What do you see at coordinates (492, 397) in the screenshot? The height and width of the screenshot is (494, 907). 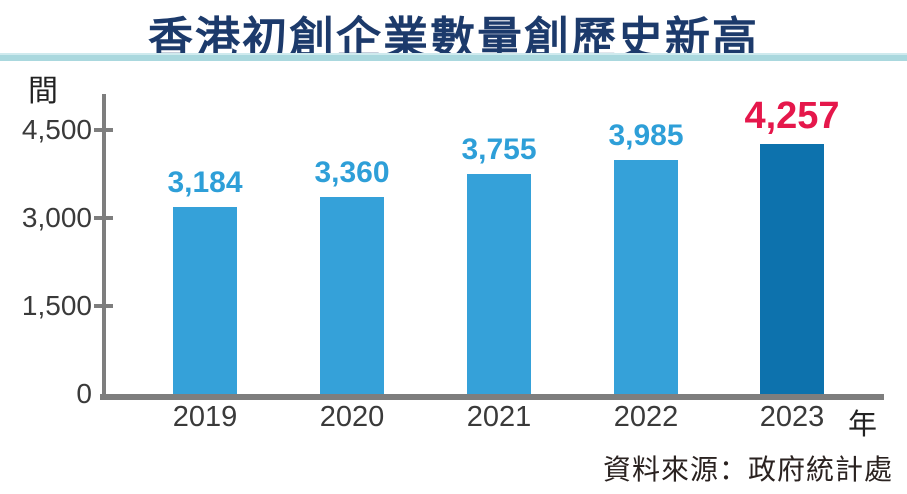 I see `x-axis-line` at bounding box center [492, 397].